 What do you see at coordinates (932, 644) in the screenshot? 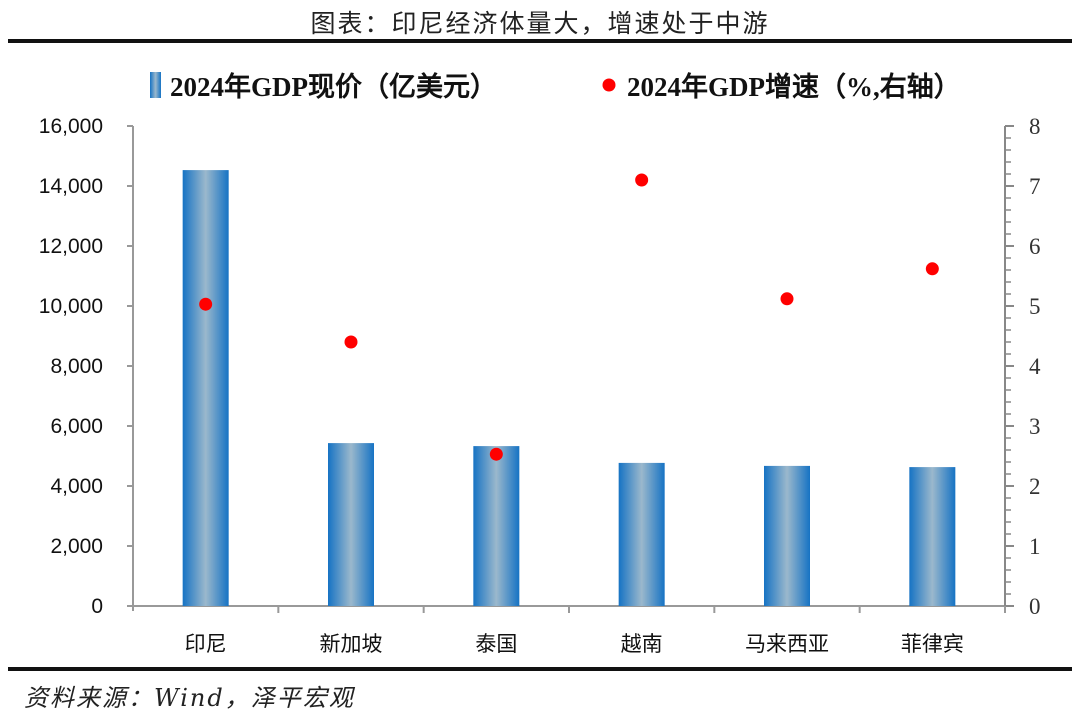
I see `category-label: 菲律宾` at bounding box center [932, 644].